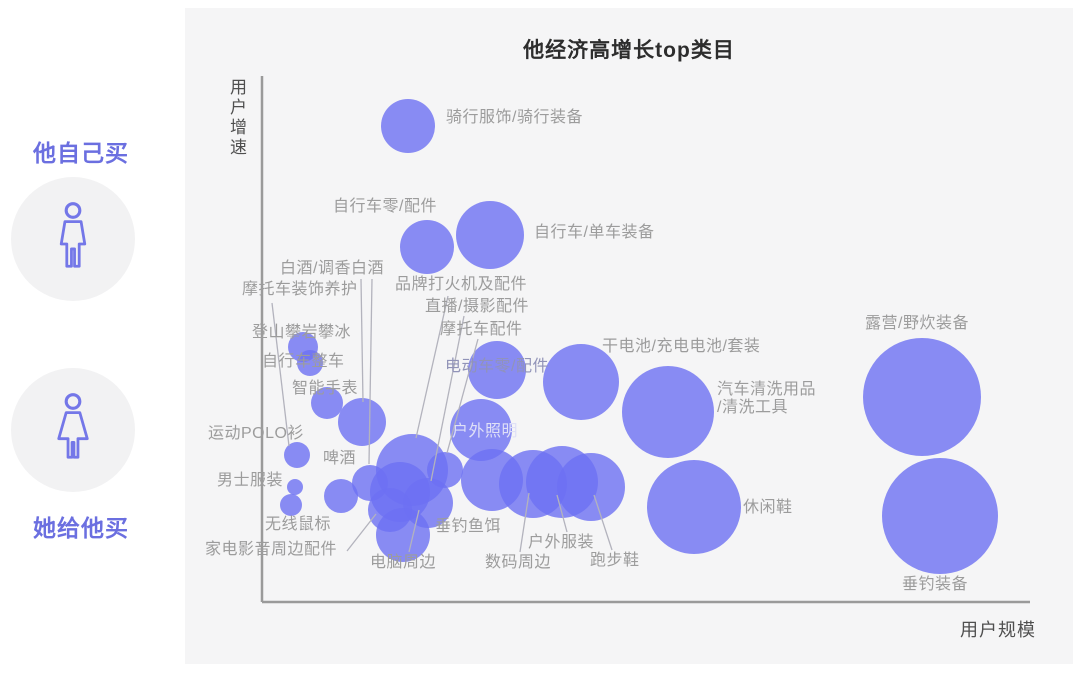  I want to click on y-axis-label: 用户增速, so click(236, 118).